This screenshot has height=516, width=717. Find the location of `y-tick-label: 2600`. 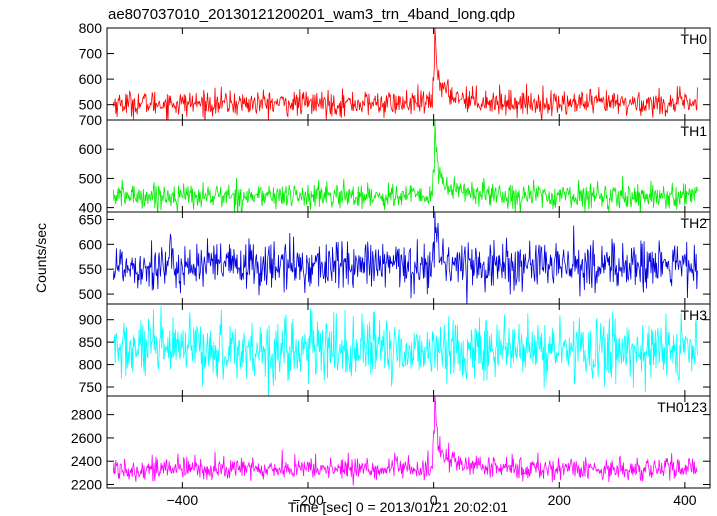

y-tick-label: 2600 is located at coordinates (86, 438).